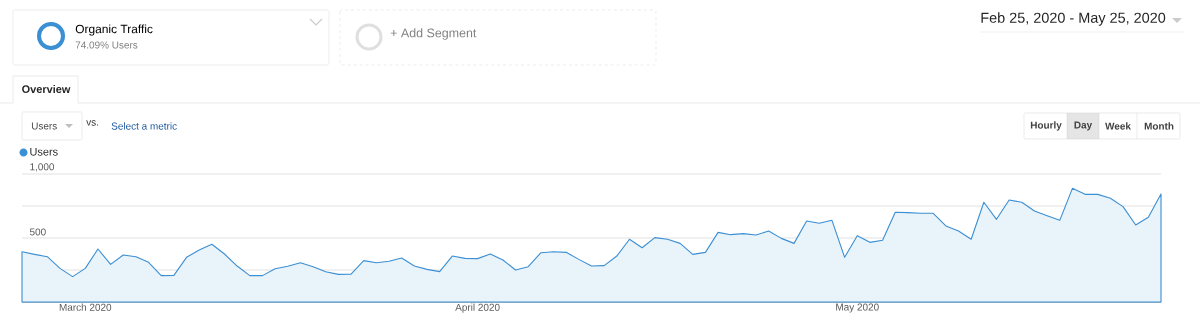  What do you see at coordinates (433, 34) in the screenshot?
I see `text: + Add Segment` at bounding box center [433, 34].